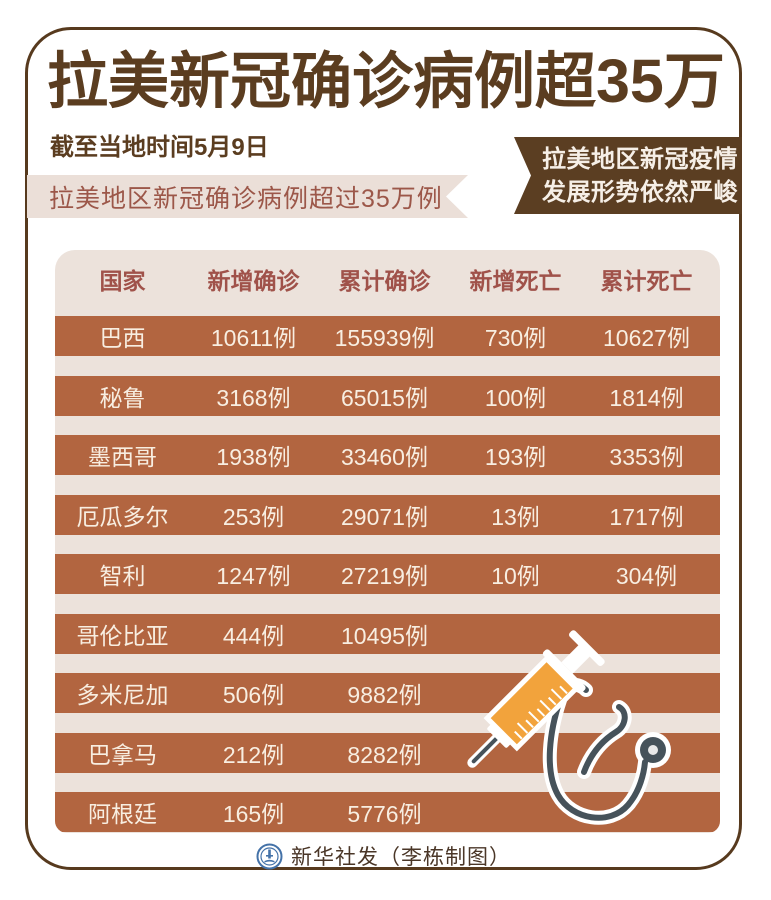 The image size is (771, 900). Describe the element at coordinates (515, 576) in the screenshot. I see `cell-new-deaths: 10例` at that location.